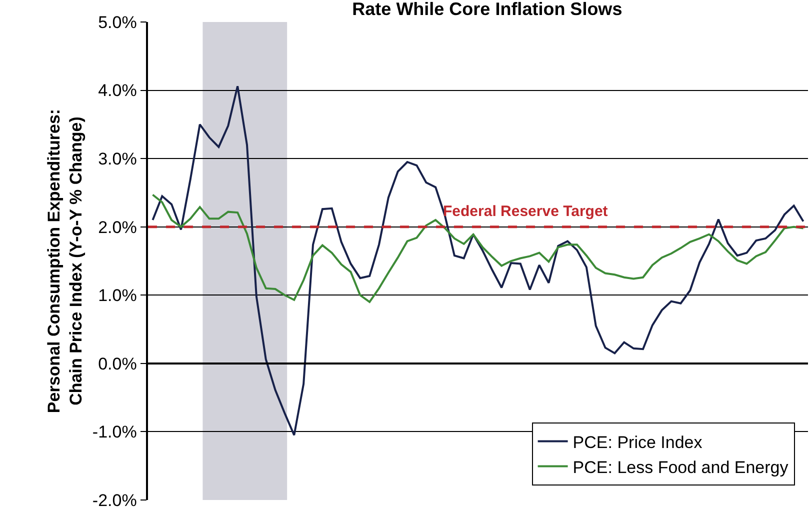 The width and height of the screenshot is (812, 514). I want to click on y-tick-label: 3.0%, so click(117, 159).